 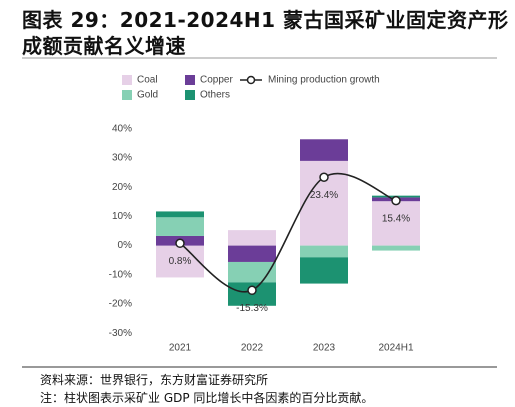 I want to click on data-label: -15.3%, so click(x=252, y=308).